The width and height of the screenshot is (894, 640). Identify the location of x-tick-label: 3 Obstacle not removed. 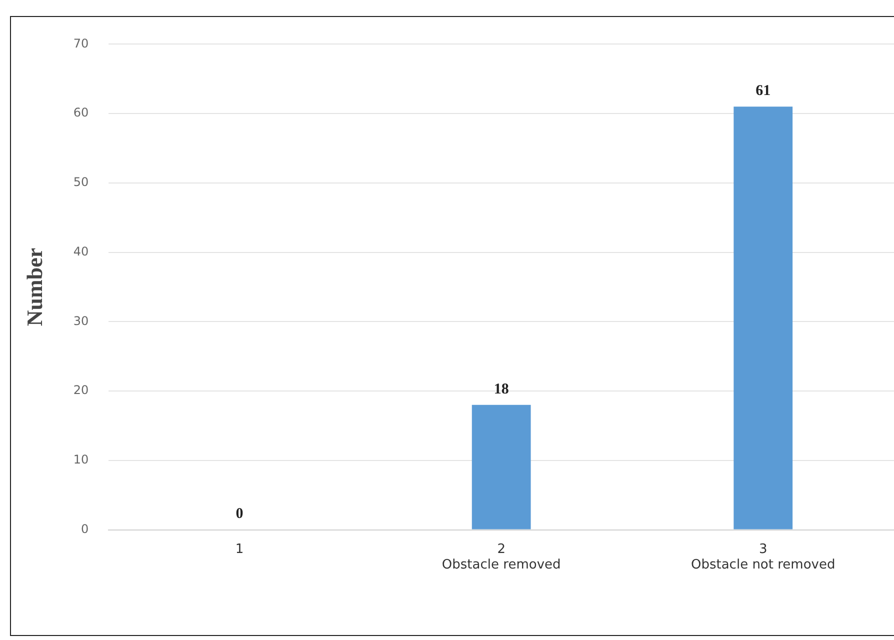
(763, 557).